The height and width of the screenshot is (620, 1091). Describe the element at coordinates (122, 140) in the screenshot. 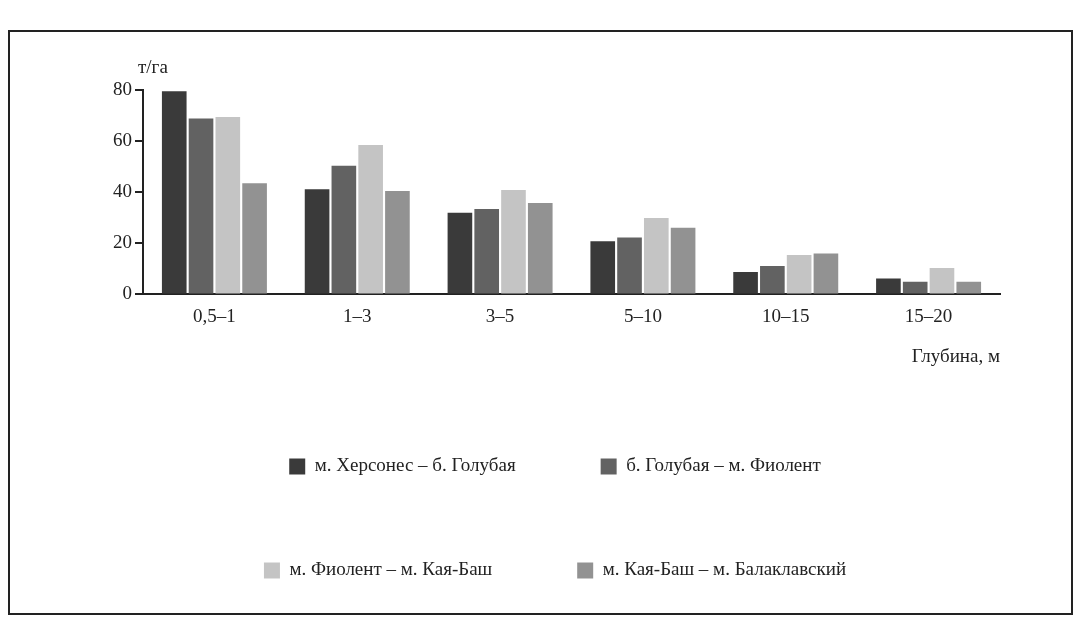

I see `y-tick-label: 60` at that location.